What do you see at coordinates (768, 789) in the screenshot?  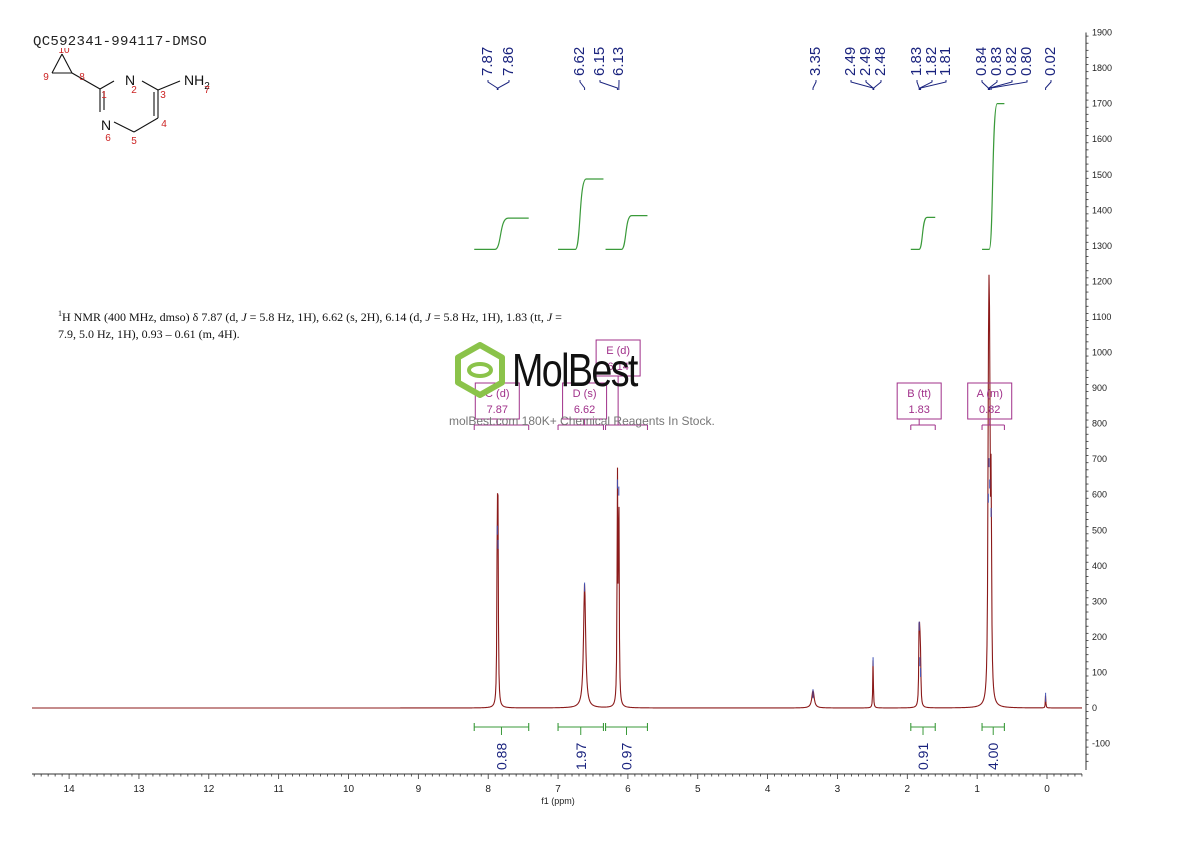 I see `x-tick-label: 4` at bounding box center [768, 789].